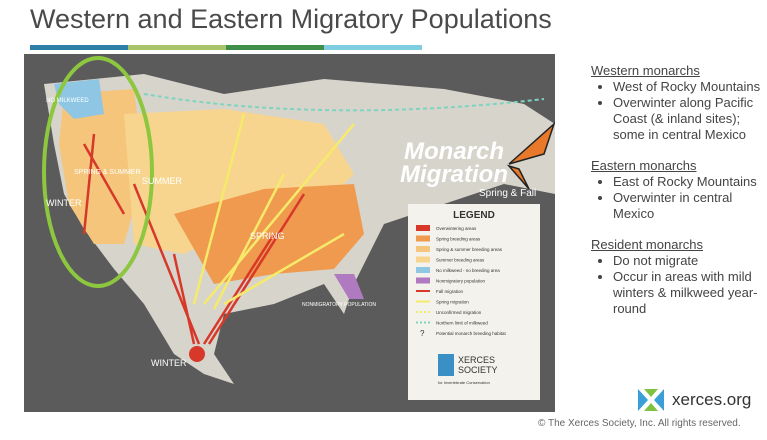  I want to click on legend-label: Nonmigratory population, so click(461, 281).